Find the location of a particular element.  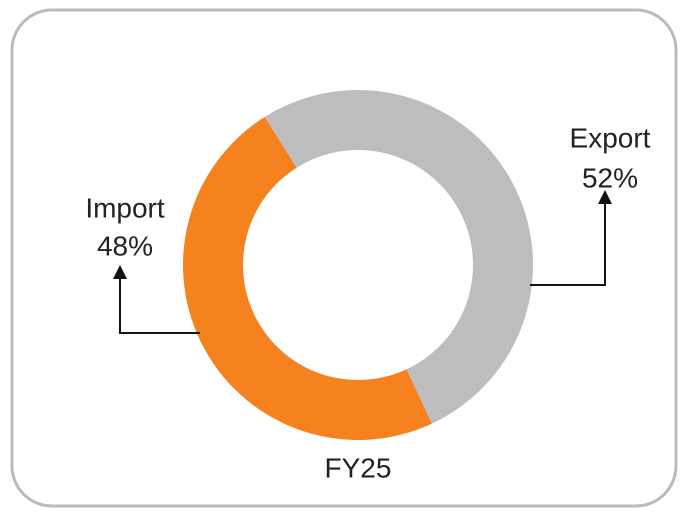

value-label: 48% is located at coordinates (125, 245).